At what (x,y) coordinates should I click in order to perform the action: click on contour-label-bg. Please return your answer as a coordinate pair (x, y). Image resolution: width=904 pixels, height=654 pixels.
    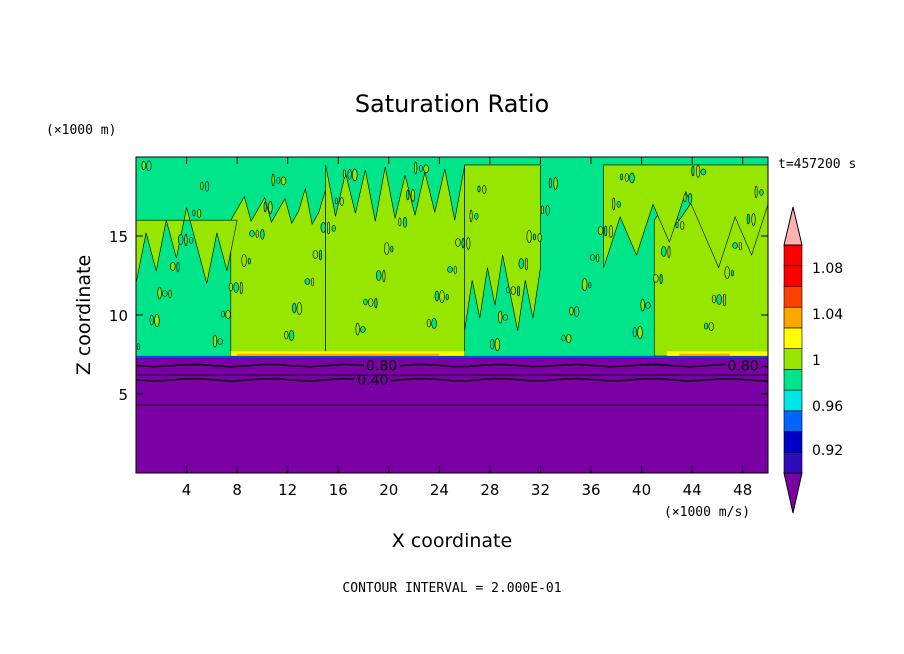
    Looking at the image, I should click on (382, 365).